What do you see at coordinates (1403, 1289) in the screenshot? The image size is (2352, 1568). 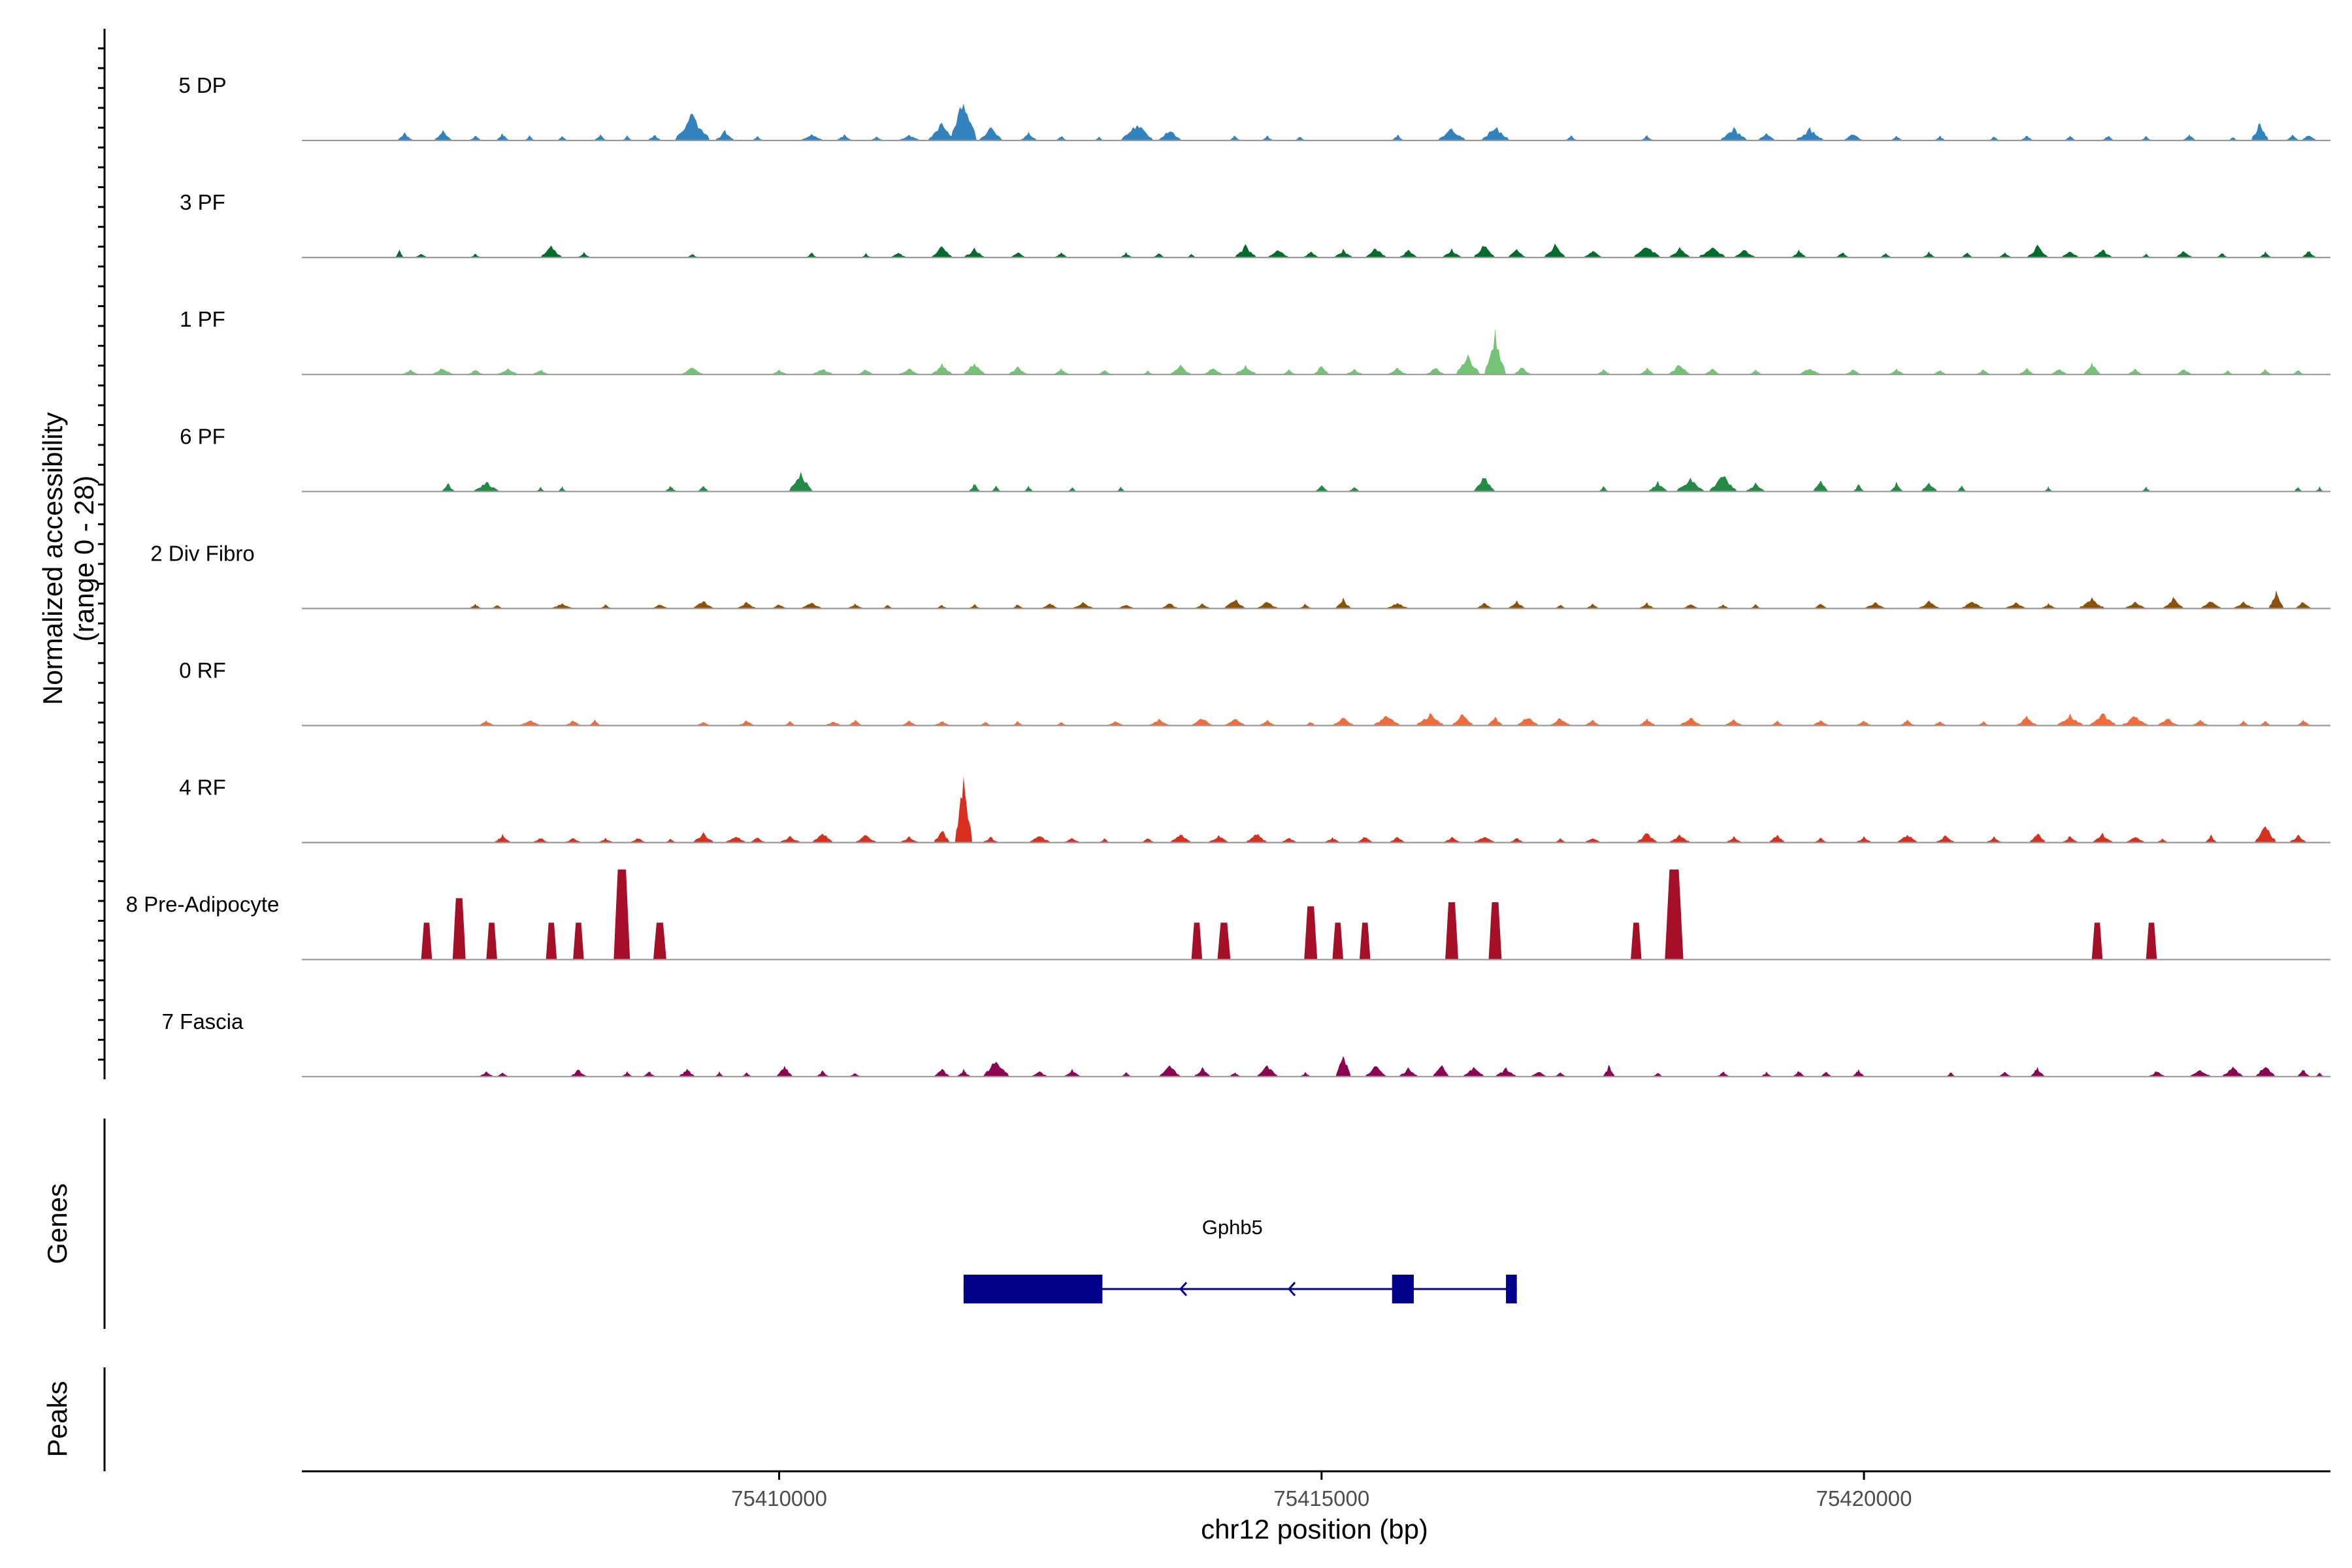 I see `gene-exon` at bounding box center [1403, 1289].